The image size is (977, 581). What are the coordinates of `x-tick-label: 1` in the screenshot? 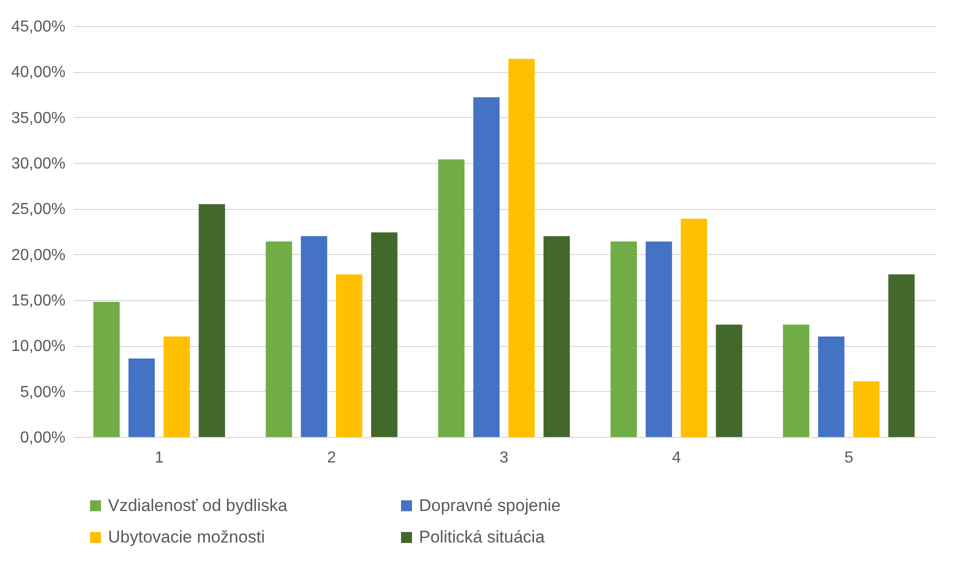 It's located at (159, 458).